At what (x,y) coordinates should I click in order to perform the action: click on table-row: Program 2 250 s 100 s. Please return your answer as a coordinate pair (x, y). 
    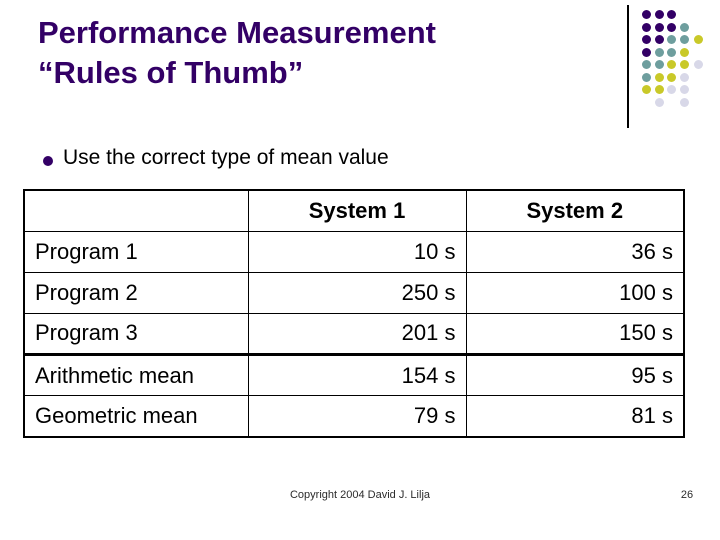
    Looking at the image, I should click on (354, 292).